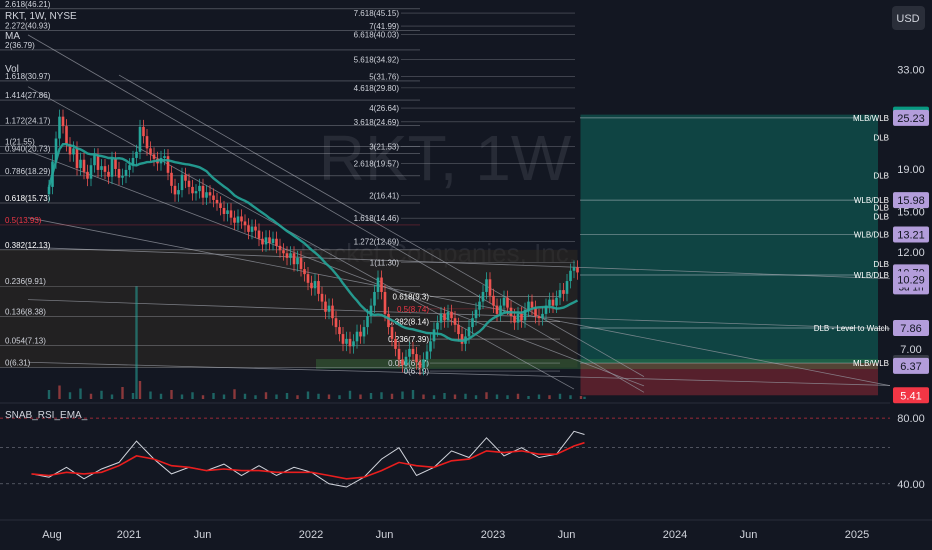  I want to click on fib-label: 0.054(7.13), so click(25, 341).